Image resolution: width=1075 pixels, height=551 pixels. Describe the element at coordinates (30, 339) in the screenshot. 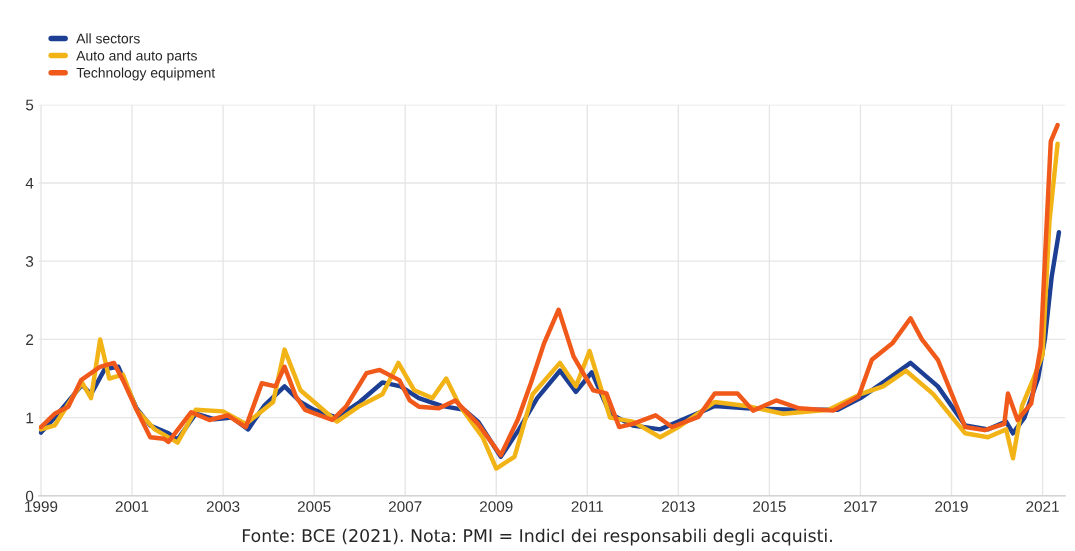

I see `y-tick-label: 2` at that location.